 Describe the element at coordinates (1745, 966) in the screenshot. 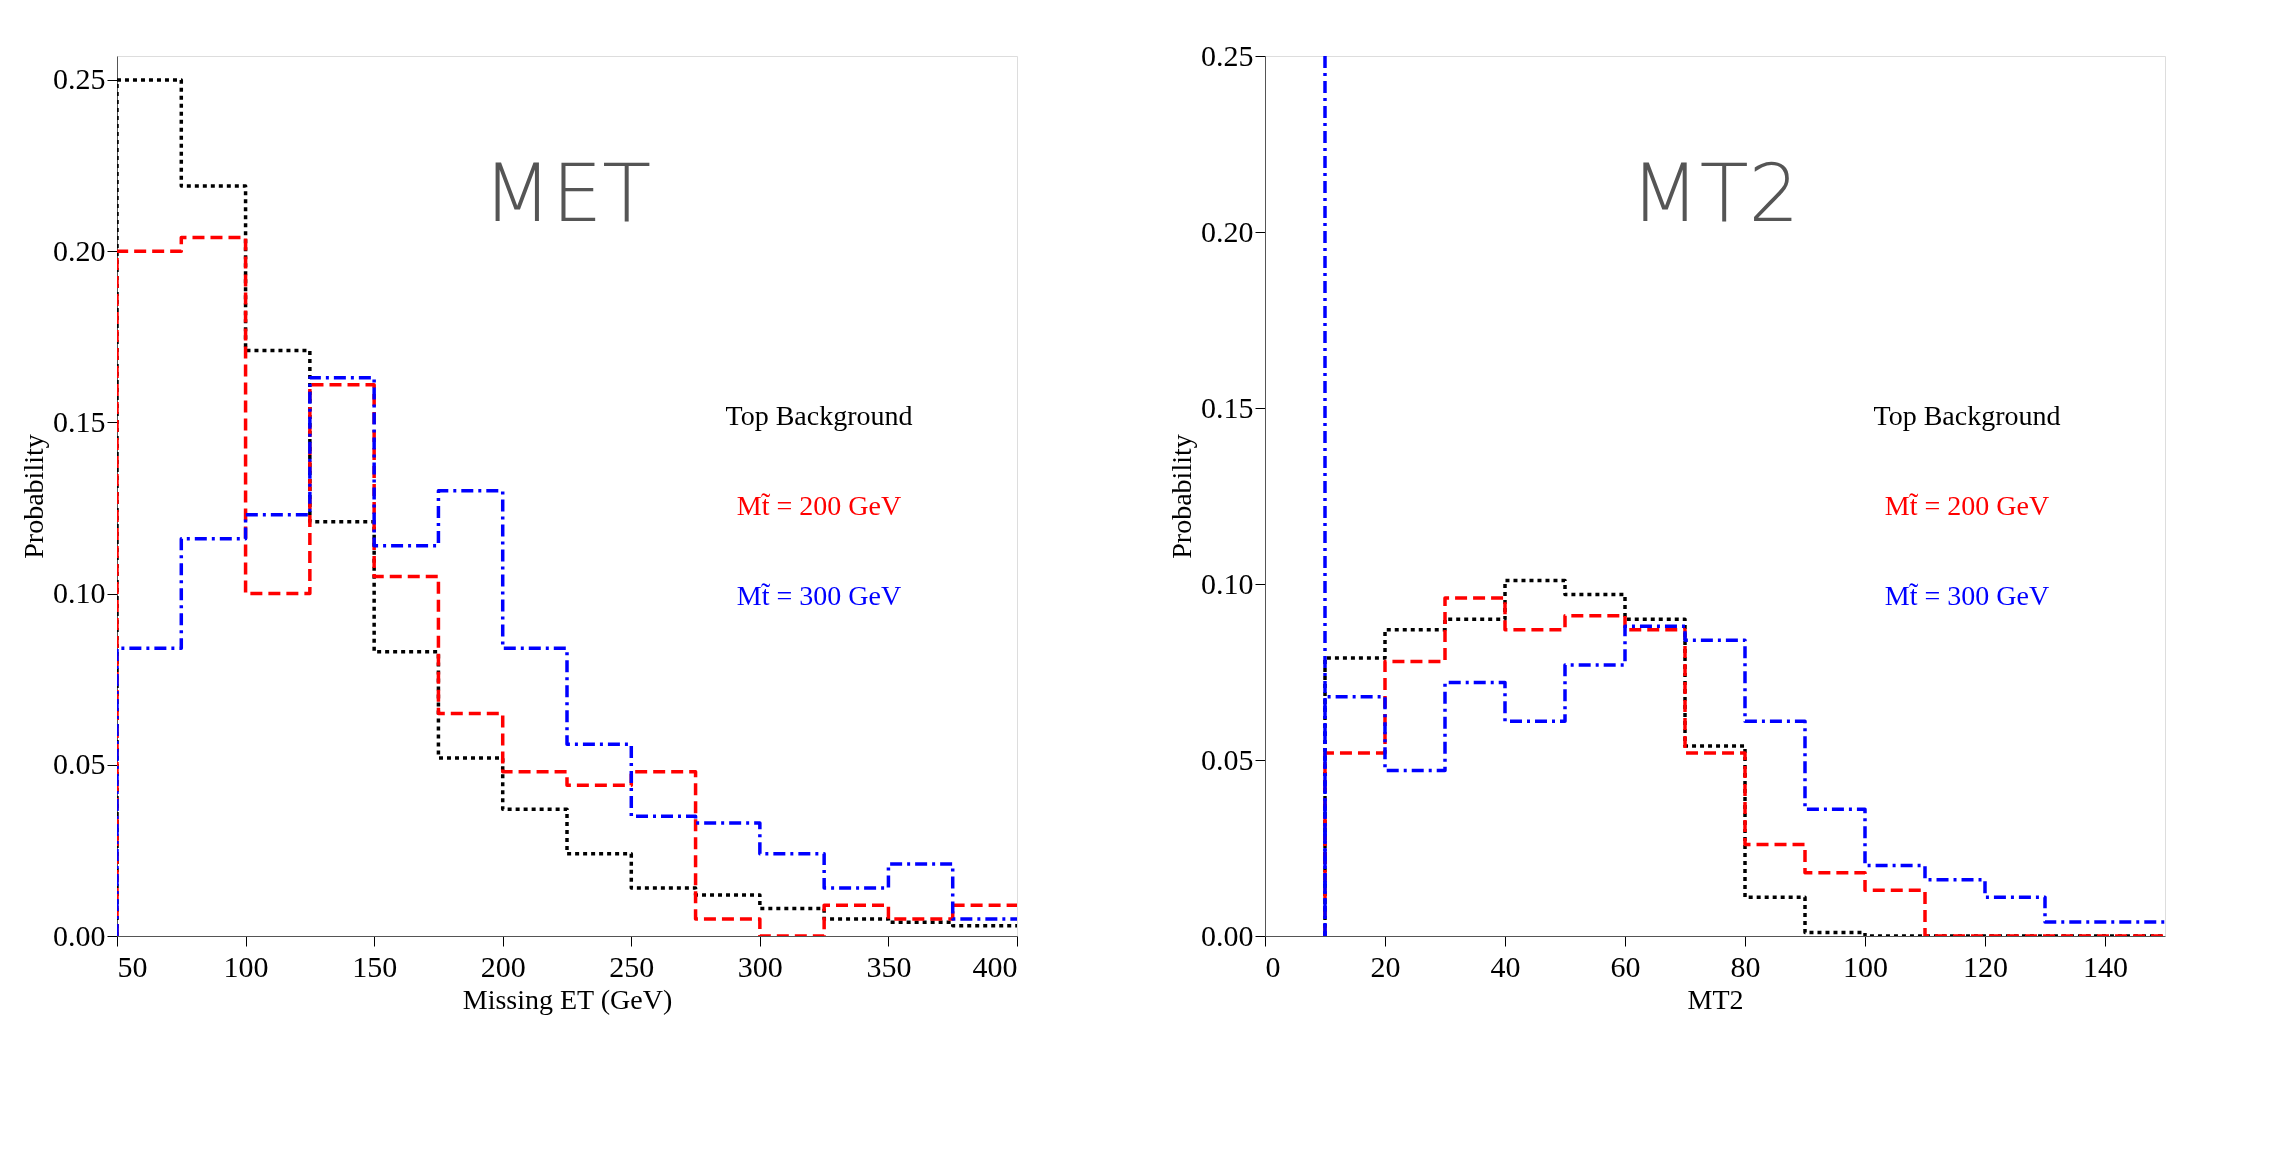

I see `x-tick-label: 80` at that location.